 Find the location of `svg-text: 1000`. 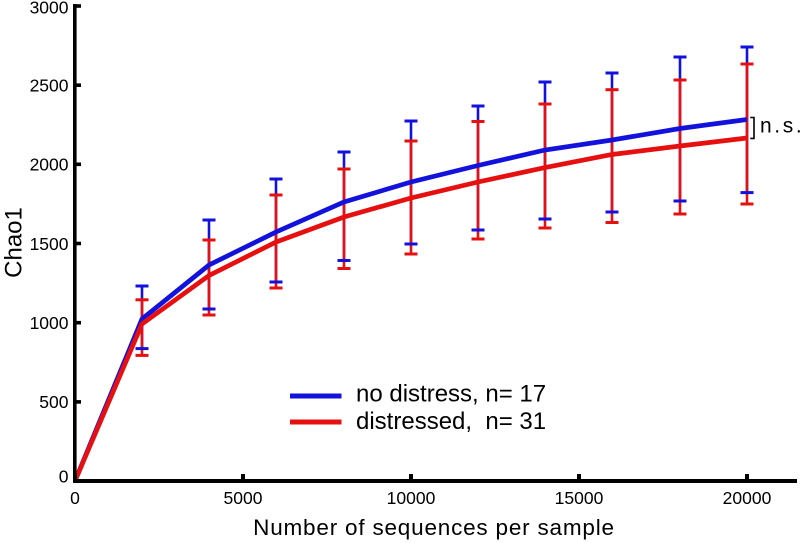

svg-text: 1000 is located at coordinates (49, 323).